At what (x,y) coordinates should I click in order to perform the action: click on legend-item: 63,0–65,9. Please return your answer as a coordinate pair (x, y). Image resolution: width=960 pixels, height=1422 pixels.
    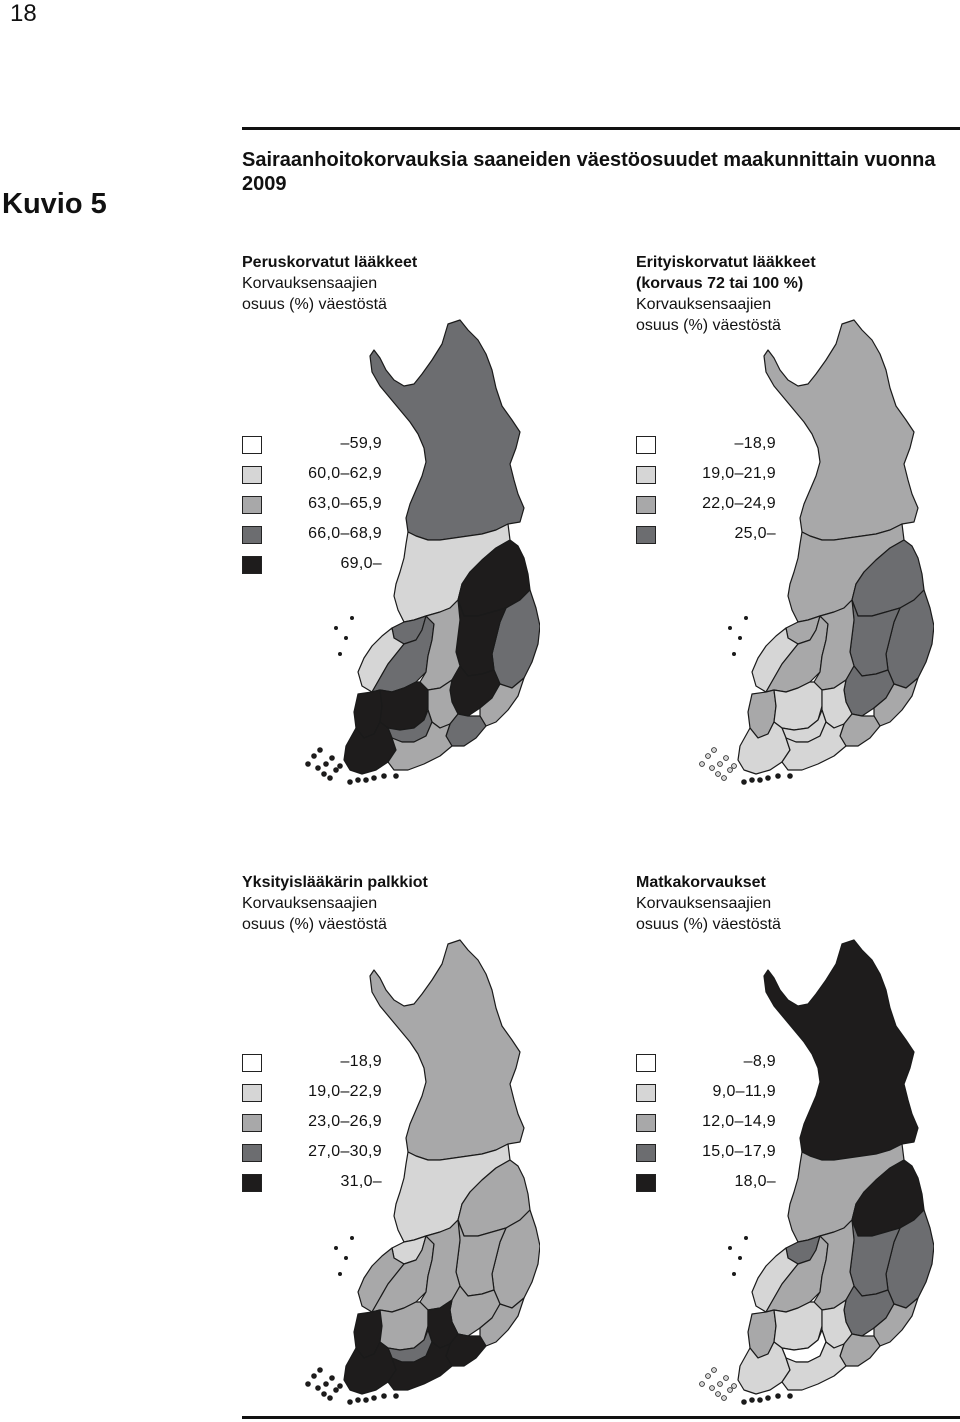
    Looking at the image, I should click on (317, 510).